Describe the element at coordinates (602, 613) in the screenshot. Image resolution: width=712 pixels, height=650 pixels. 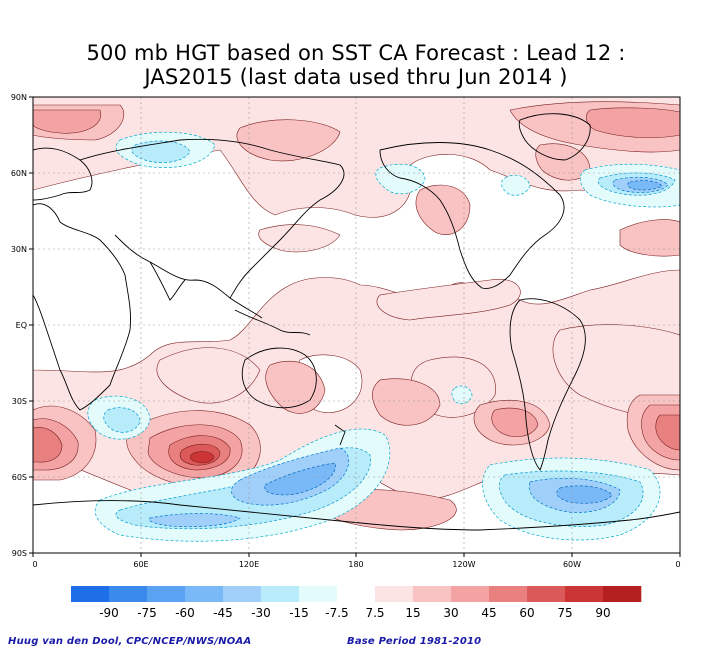
I see `legend-label: 90` at that location.